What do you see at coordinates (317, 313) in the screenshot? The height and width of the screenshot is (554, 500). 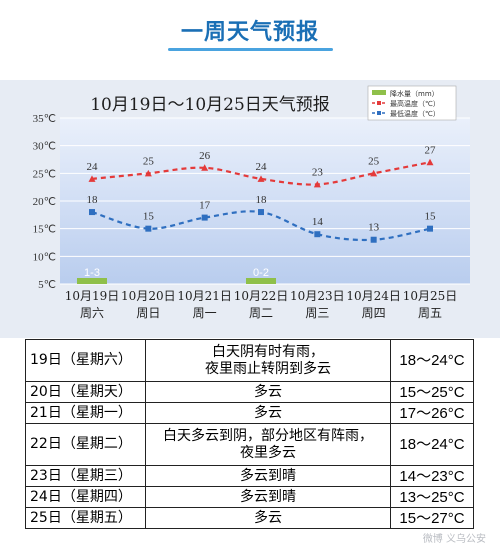 I see `x-tick-weekday: 周三` at bounding box center [317, 313].